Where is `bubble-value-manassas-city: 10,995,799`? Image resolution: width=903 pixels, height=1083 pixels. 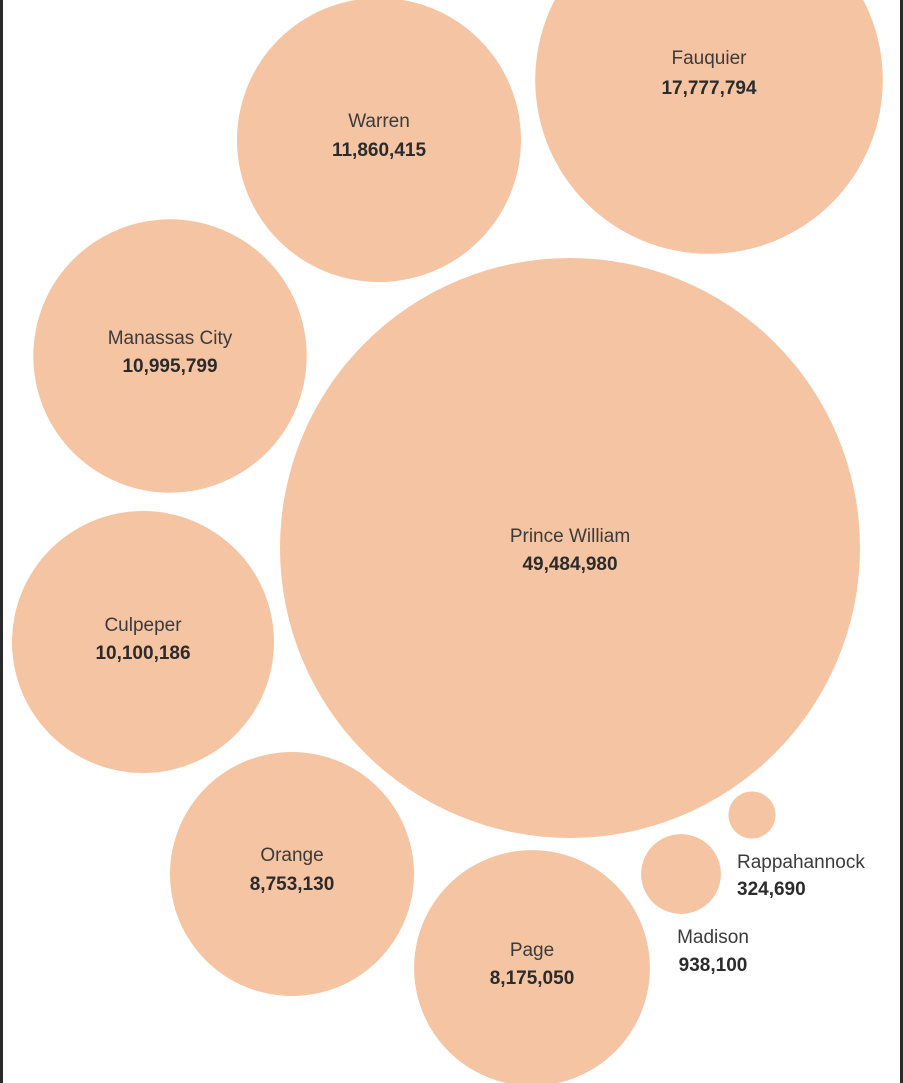 bubble-value-manassas-city: 10,995,799 is located at coordinates (169, 366).